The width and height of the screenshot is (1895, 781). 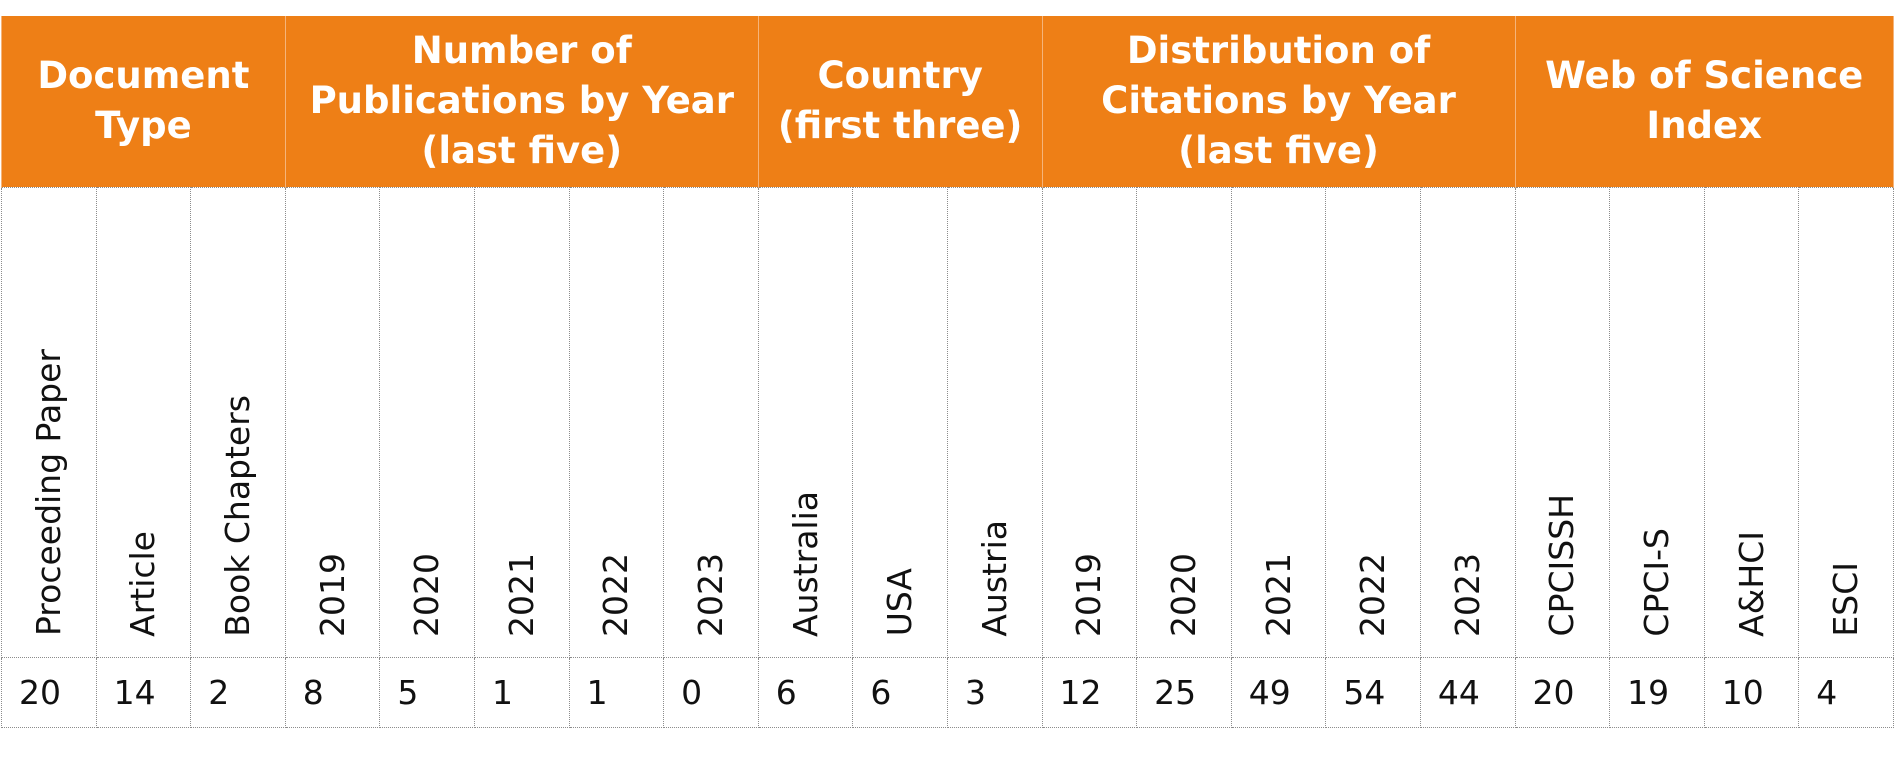 What do you see at coordinates (48, 493) in the screenshot?
I see `column-header-label: Proceeding Paper` at bounding box center [48, 493].